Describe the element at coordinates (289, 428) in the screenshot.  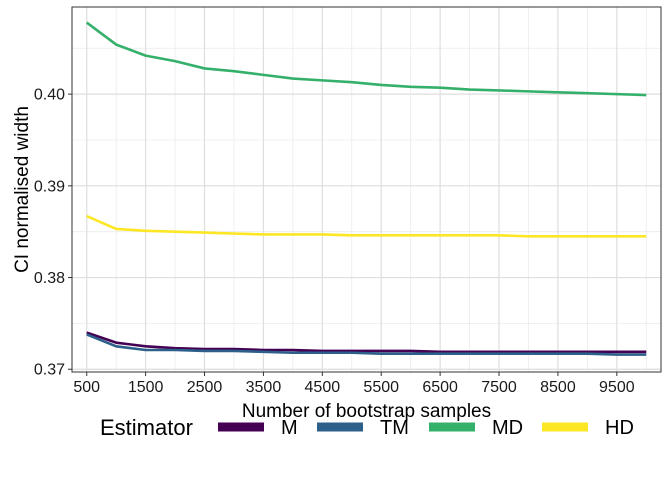
I see `legend-label-m: M` at that location.